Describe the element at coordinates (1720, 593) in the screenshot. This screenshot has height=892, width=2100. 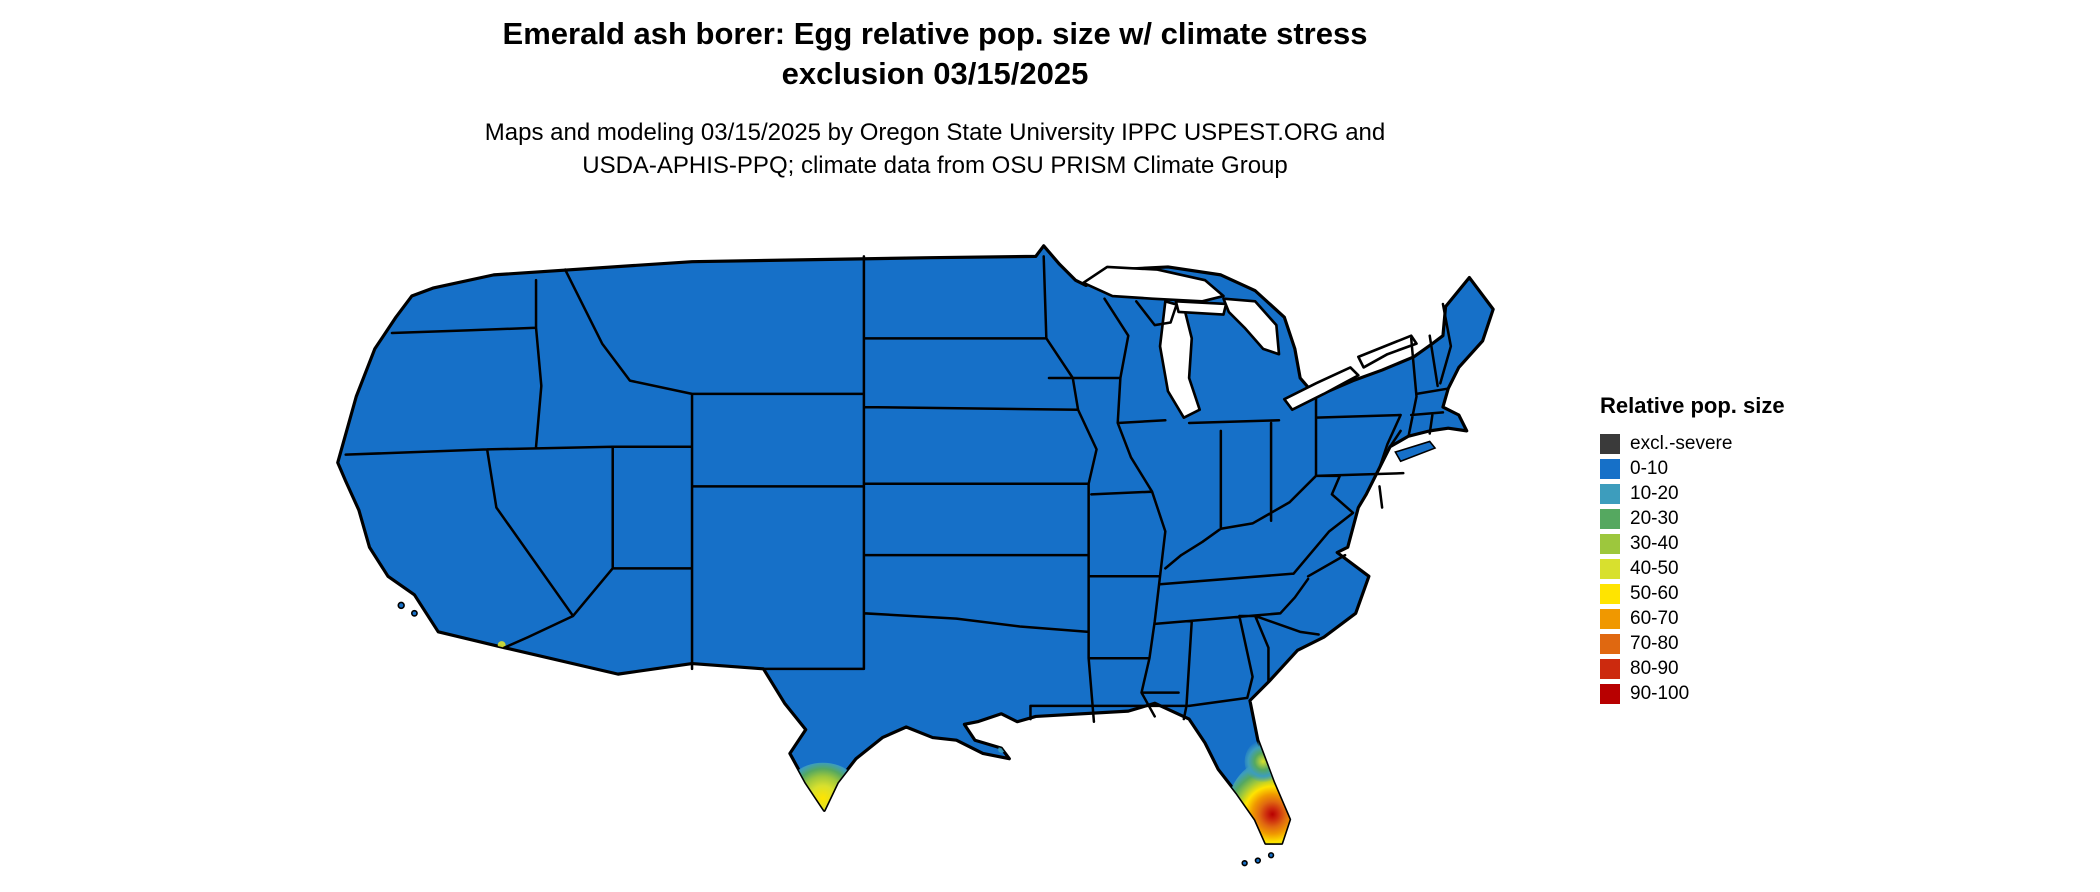
I see `legend-row: 50-60` at that location.